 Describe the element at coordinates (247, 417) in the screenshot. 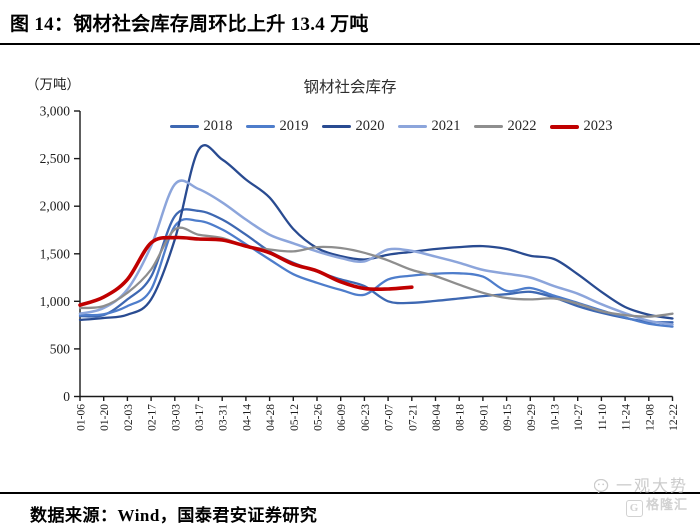

I see `x-tick-label: 04-14` at that location.